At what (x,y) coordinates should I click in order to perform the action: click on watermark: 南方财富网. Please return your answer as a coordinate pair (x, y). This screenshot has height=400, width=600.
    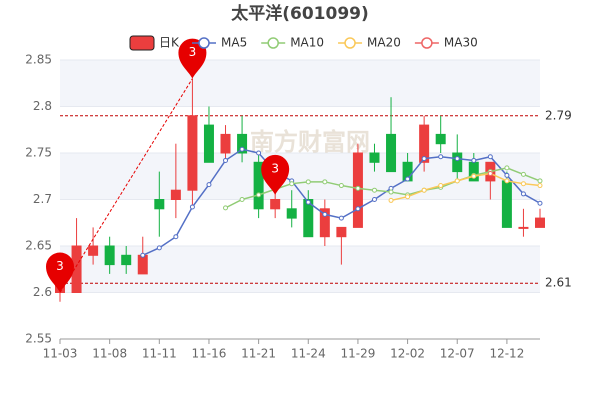
    Looking at the image, I should click on (310, 142).